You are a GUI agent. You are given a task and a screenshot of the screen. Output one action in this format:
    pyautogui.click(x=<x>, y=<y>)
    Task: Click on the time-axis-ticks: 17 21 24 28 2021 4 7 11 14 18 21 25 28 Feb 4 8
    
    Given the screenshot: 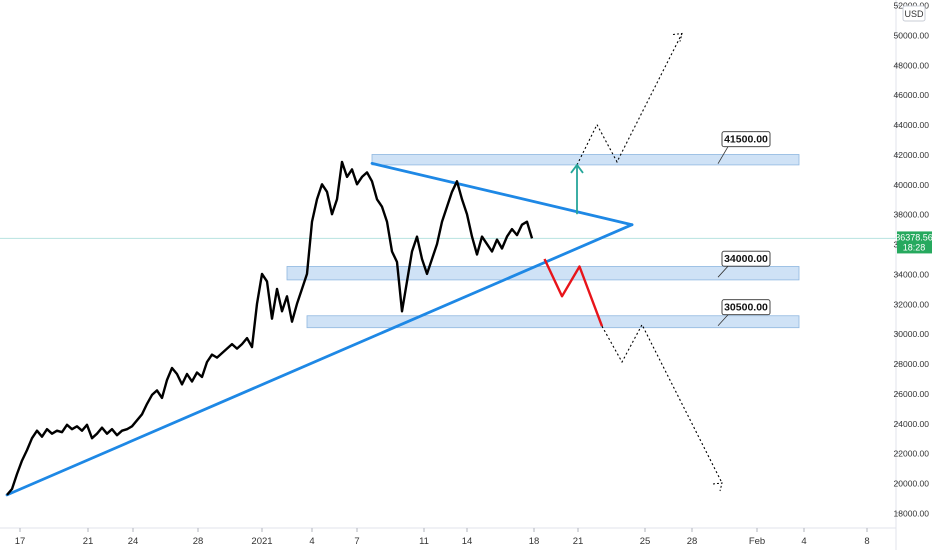 What is the action you would take?
    pyautogui.click(x=442, y=537)
    